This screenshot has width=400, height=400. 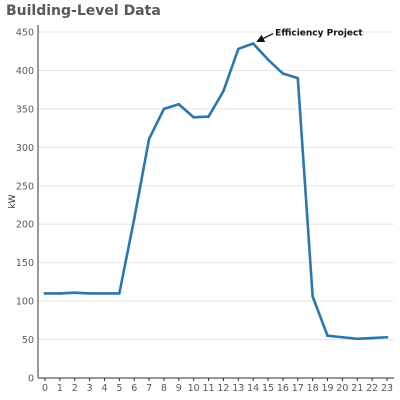 What do you see at coordinates (13, 201) in the screenshot?
I see `y-axis-title: kW` at bounding box center [13, 201].